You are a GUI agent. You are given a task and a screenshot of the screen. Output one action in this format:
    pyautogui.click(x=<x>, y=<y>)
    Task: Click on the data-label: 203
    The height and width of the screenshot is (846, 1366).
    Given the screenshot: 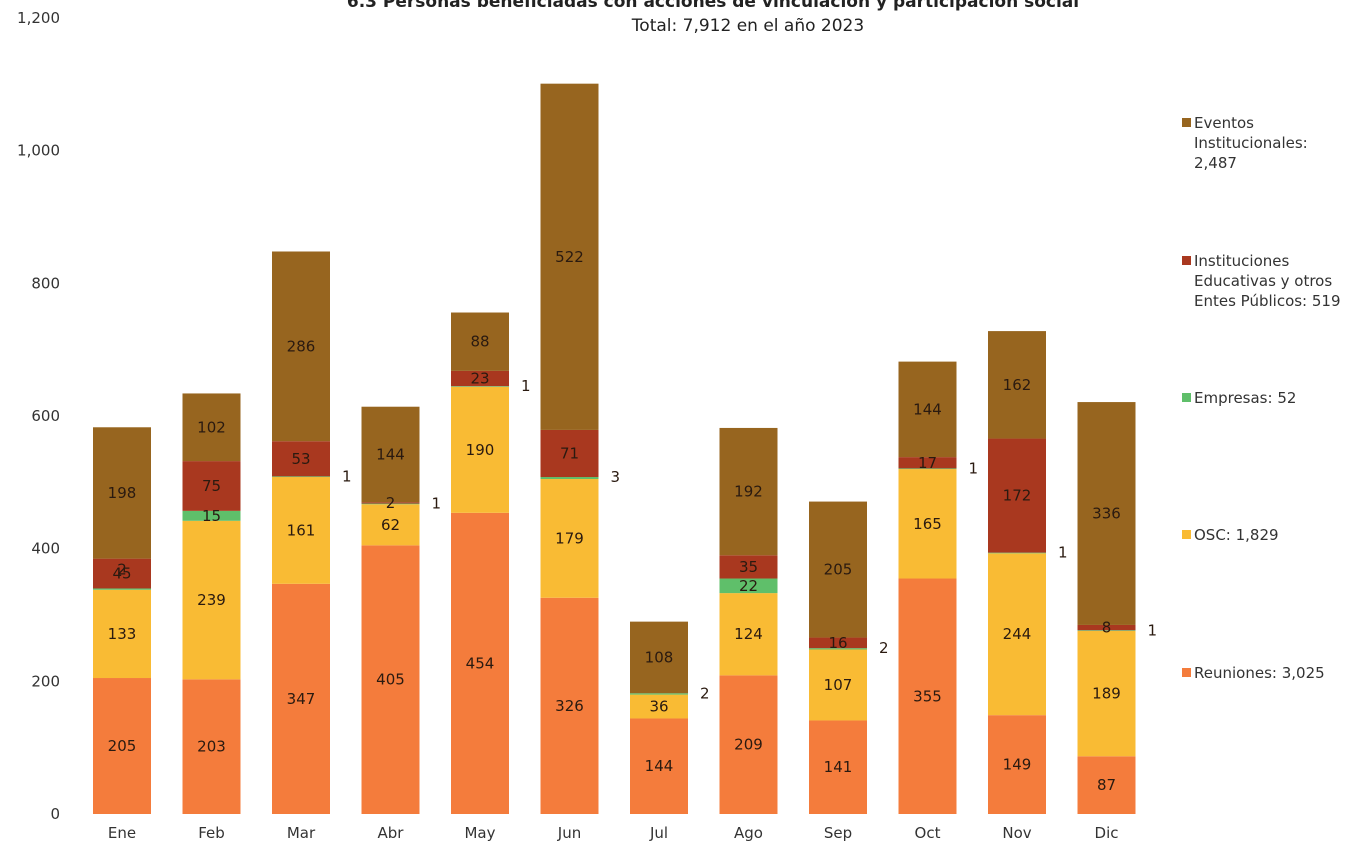 What is the action you would take?
    pyautogui.click(x=211, y=747)
    